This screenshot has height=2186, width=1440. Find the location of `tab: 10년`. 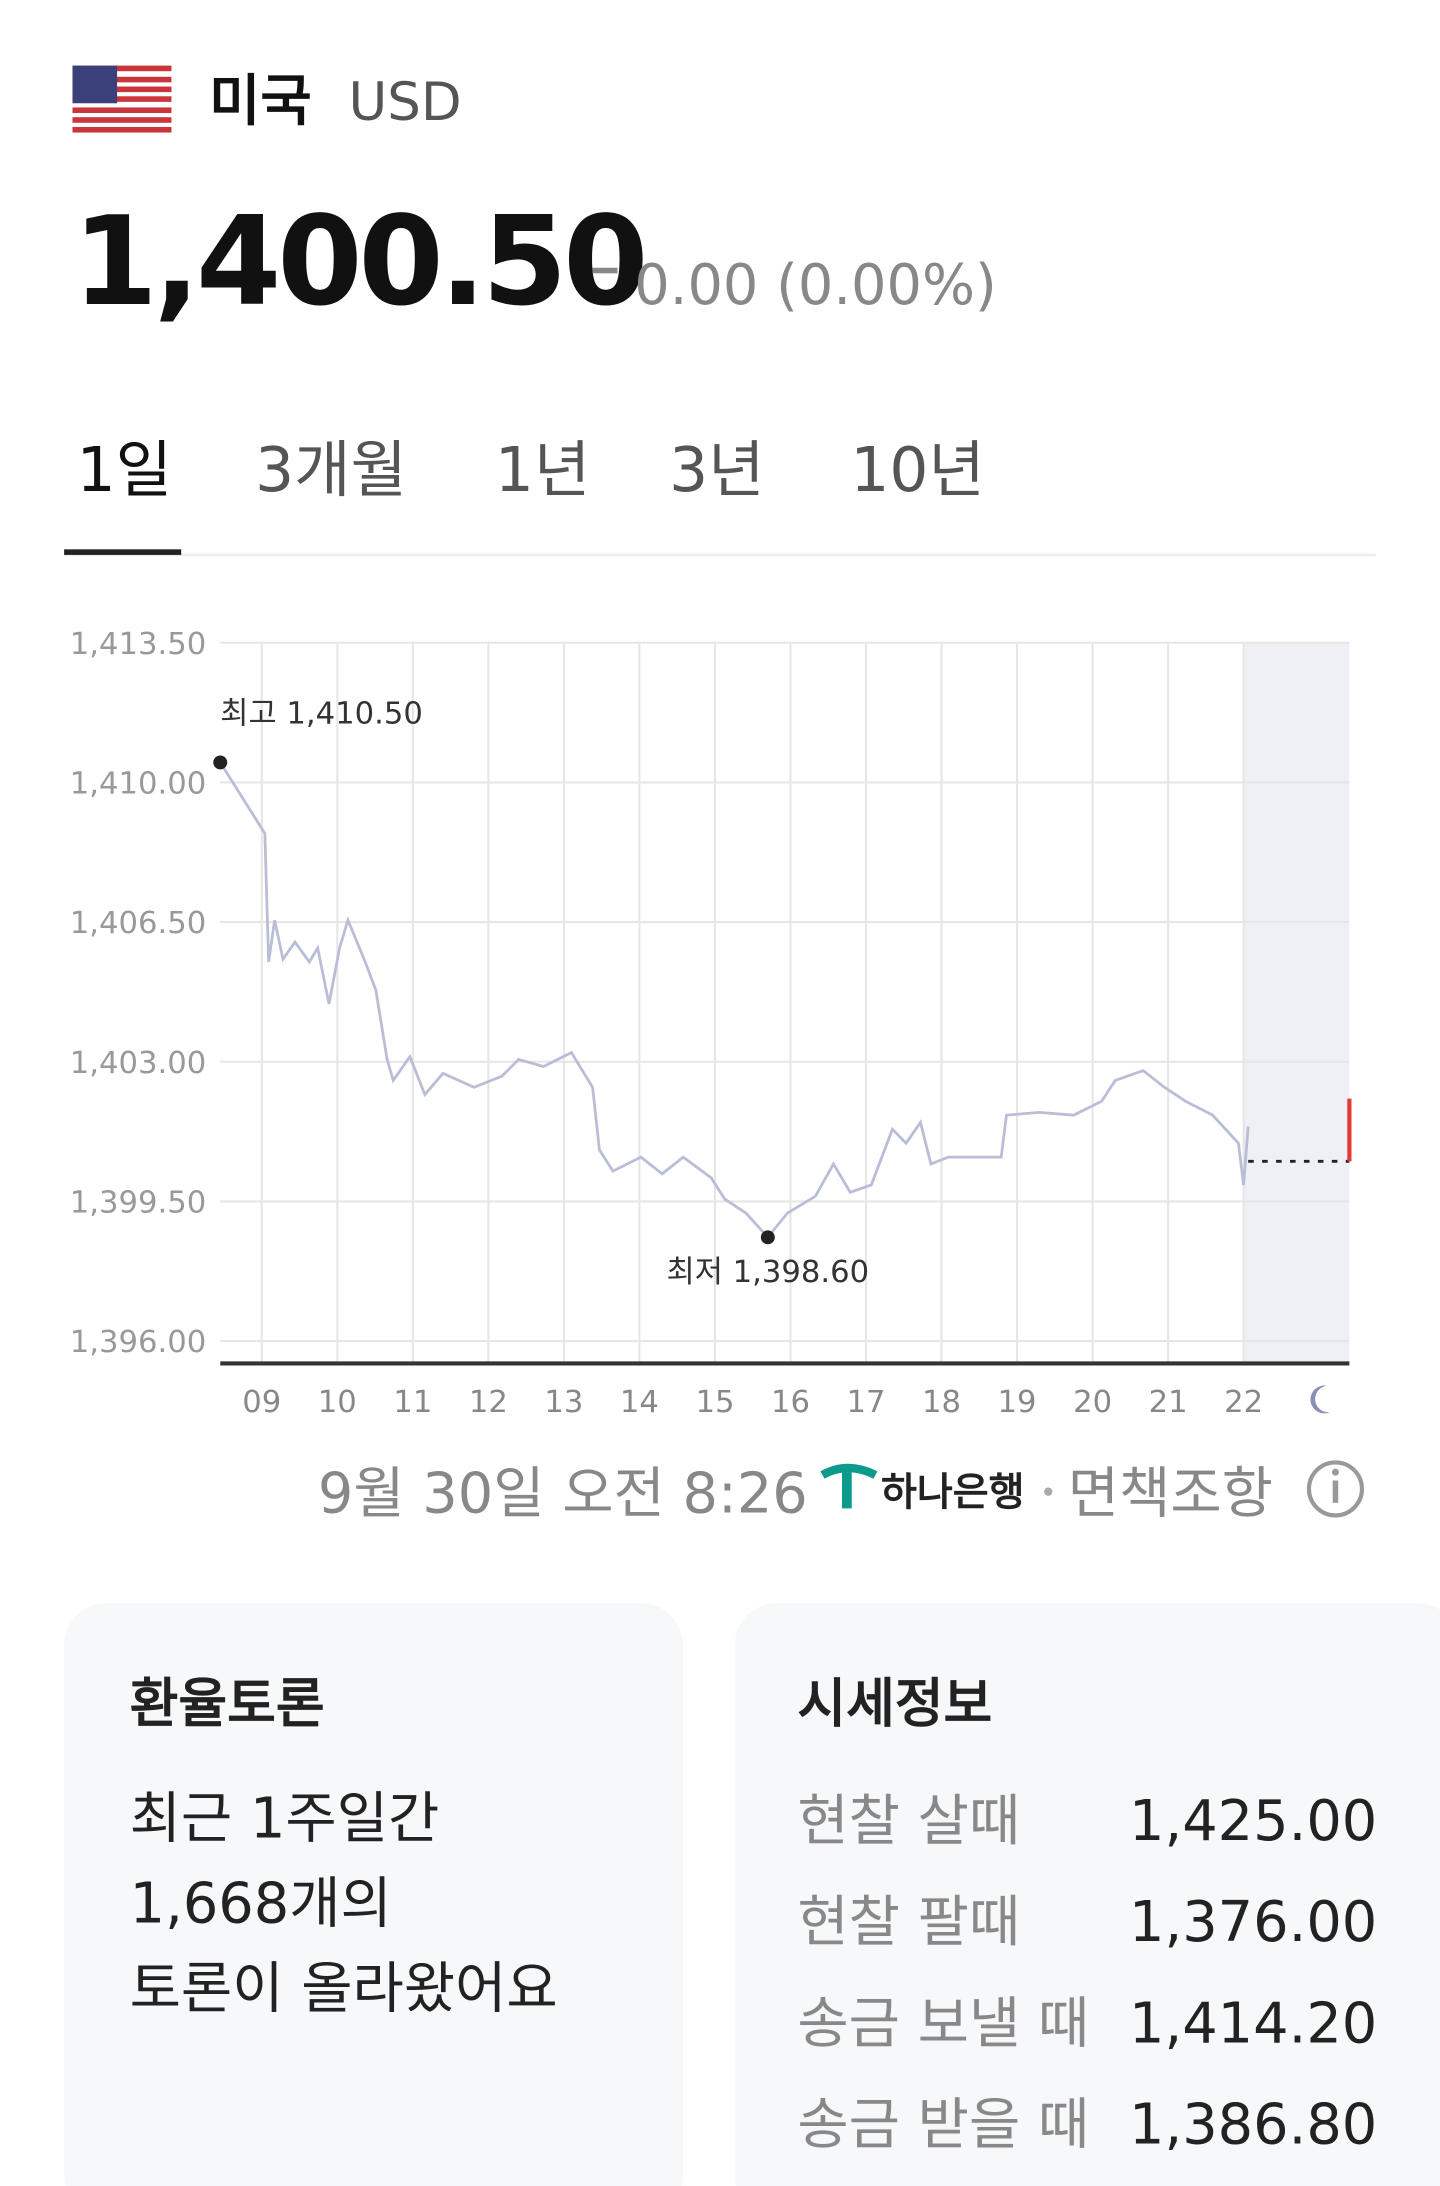

tab: 10년 is located at coordinates (917, 470).